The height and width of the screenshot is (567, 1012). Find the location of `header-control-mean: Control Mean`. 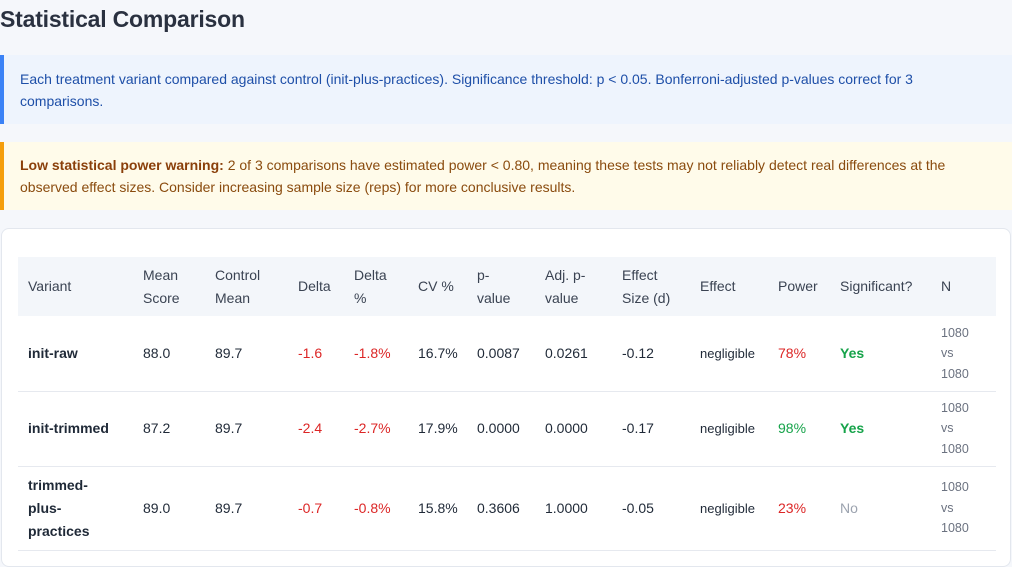

header-control-mean: Control Mean is located at coordinates (238, 286).